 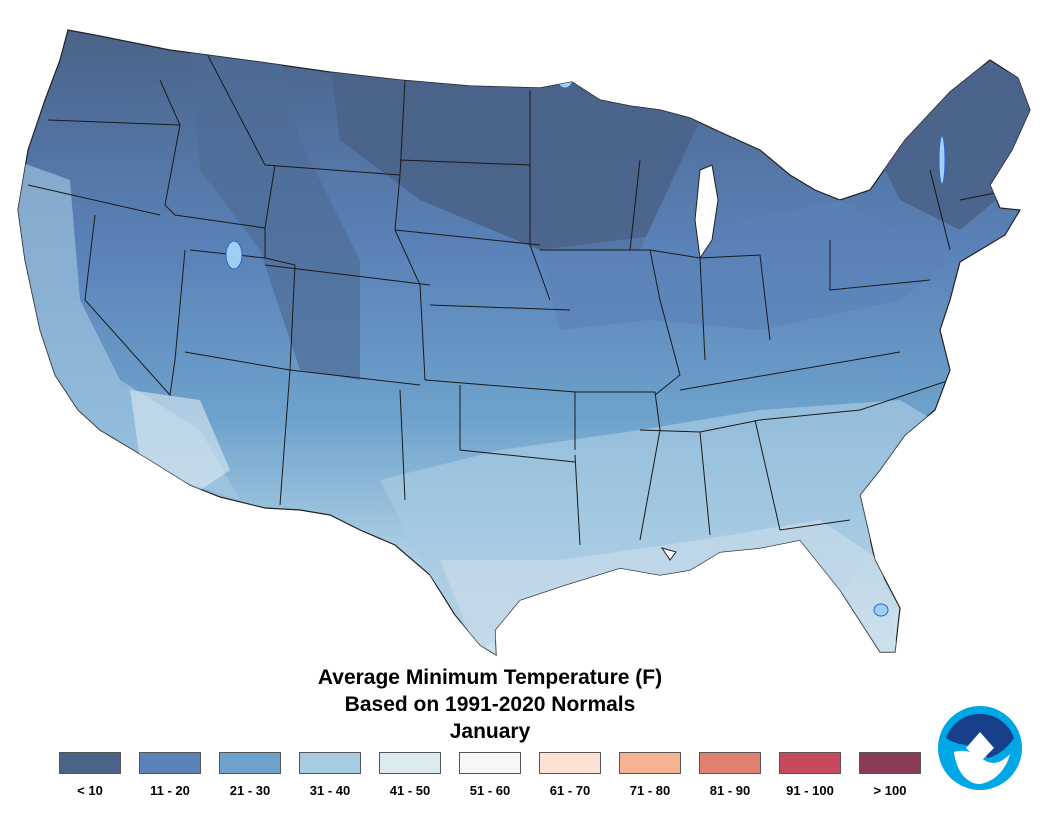 What do you see at coordinates (490, 677) in the screenshot?
I see `map-title: Average Minimum Temperature (F)` at bounding box center [490, 677].